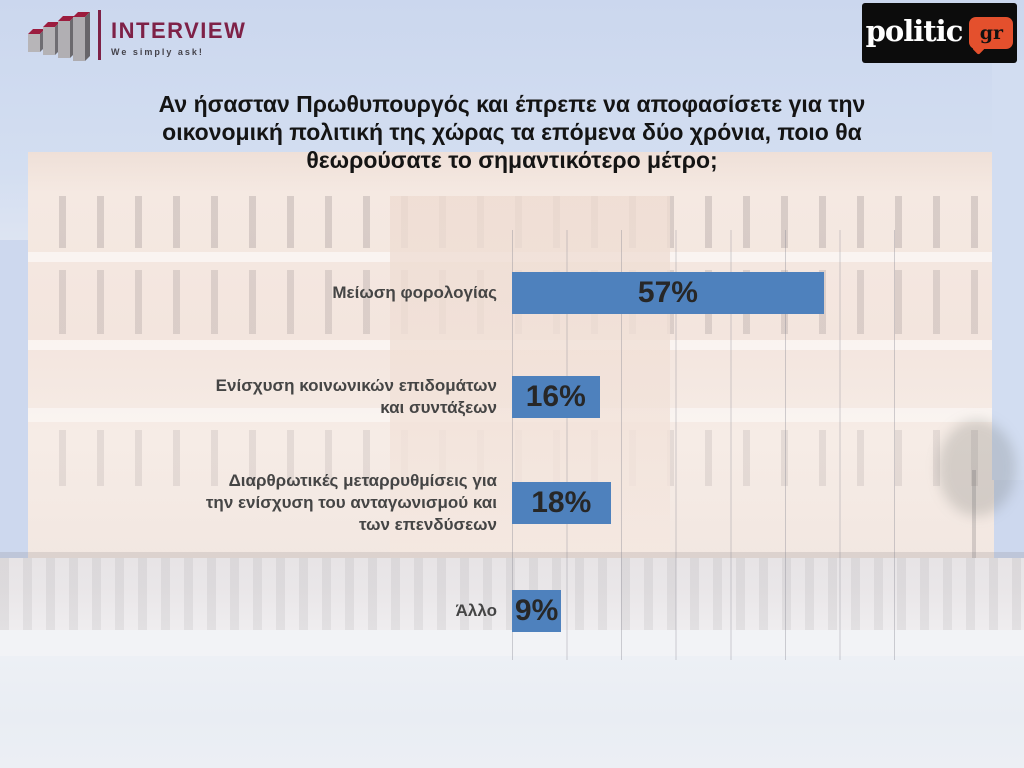 The width and height of the screenshot is (1024, 768). What do you see at coordinates (512, 712) in the screenshot?
I see `background-pavement` at bounding box center [512, 712].